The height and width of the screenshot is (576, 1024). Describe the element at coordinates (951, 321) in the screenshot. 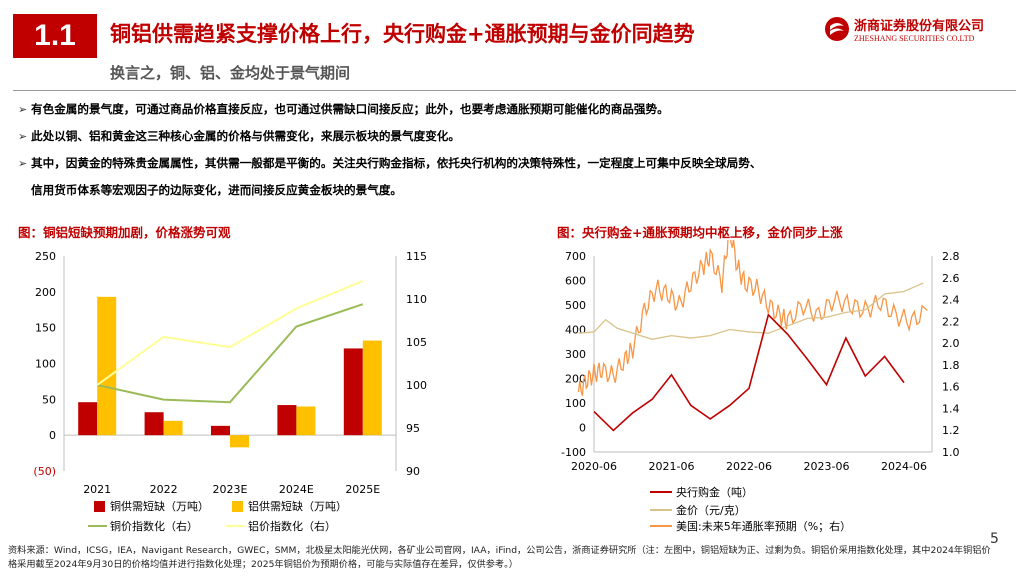

I see `y-right-tick-label: 2.2` at that location.